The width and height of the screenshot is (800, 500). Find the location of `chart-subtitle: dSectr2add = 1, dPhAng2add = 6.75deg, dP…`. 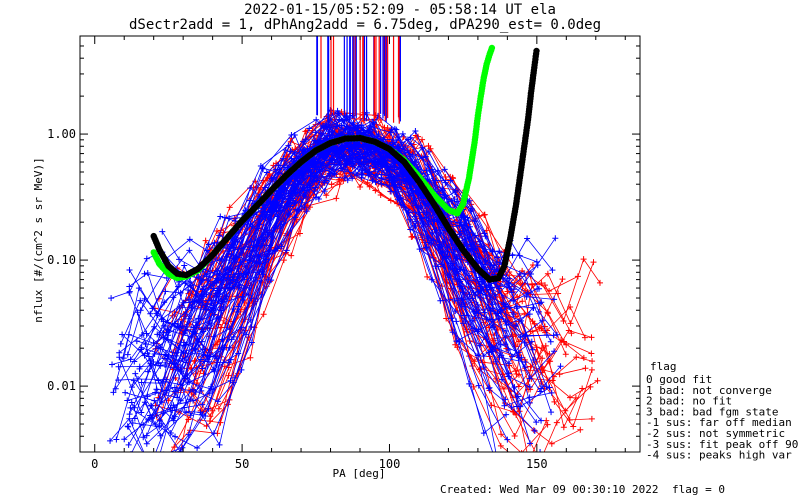

chart-subtitle: dSectr2add = 1, dPhAng2add = 6.75deg, dP… is located at coordinates (365, 25).